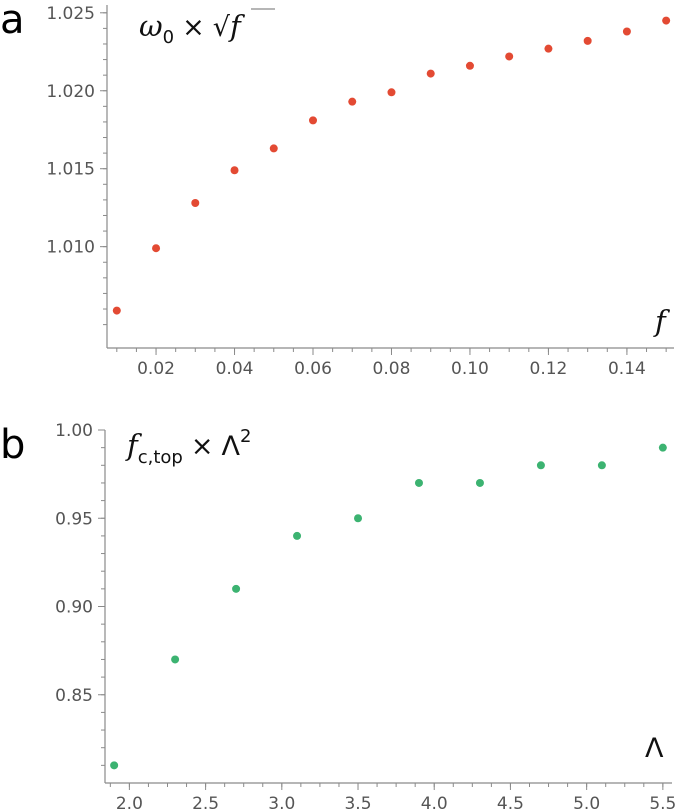 Image resolution: width=685 pixels, height=811 pixels. What do you see at coordinates (129, 802) in the screenshot?
I see `x-tick-label: 2.0` at bounding box center [129, 802].